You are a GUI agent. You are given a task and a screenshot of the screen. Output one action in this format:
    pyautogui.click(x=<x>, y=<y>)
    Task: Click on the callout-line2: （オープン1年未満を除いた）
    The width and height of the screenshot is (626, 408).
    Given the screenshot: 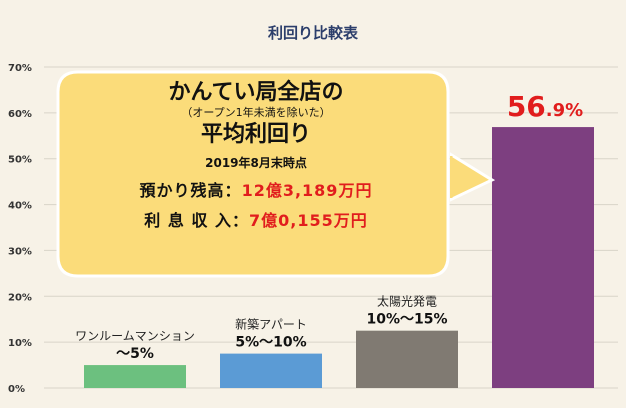 What is the action you would take?
    pyautogui.click(x=256, y=112)
    